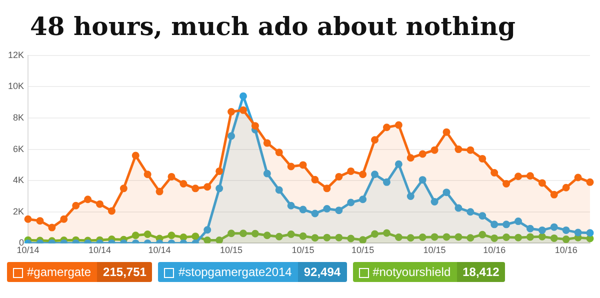 This screenshot has width=600, height=298. What do you see at coordinates (16, 86) in the screenshot?
I see `y-tick-label: 10K` at bounding box center [16, 86].